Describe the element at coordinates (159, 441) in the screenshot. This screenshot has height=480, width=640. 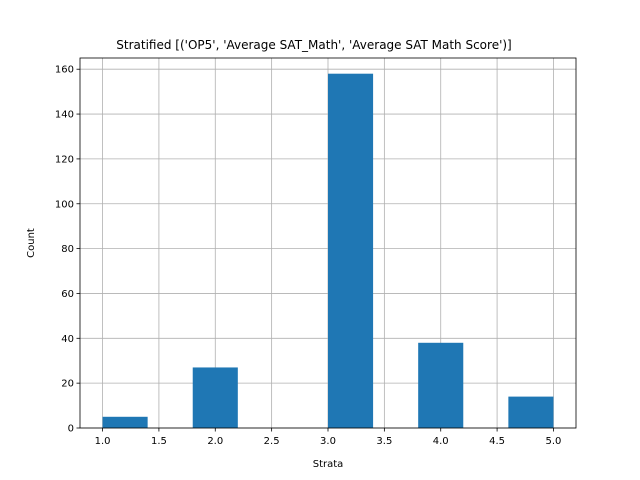
I see `x-tick-label: 1.5` at that location.